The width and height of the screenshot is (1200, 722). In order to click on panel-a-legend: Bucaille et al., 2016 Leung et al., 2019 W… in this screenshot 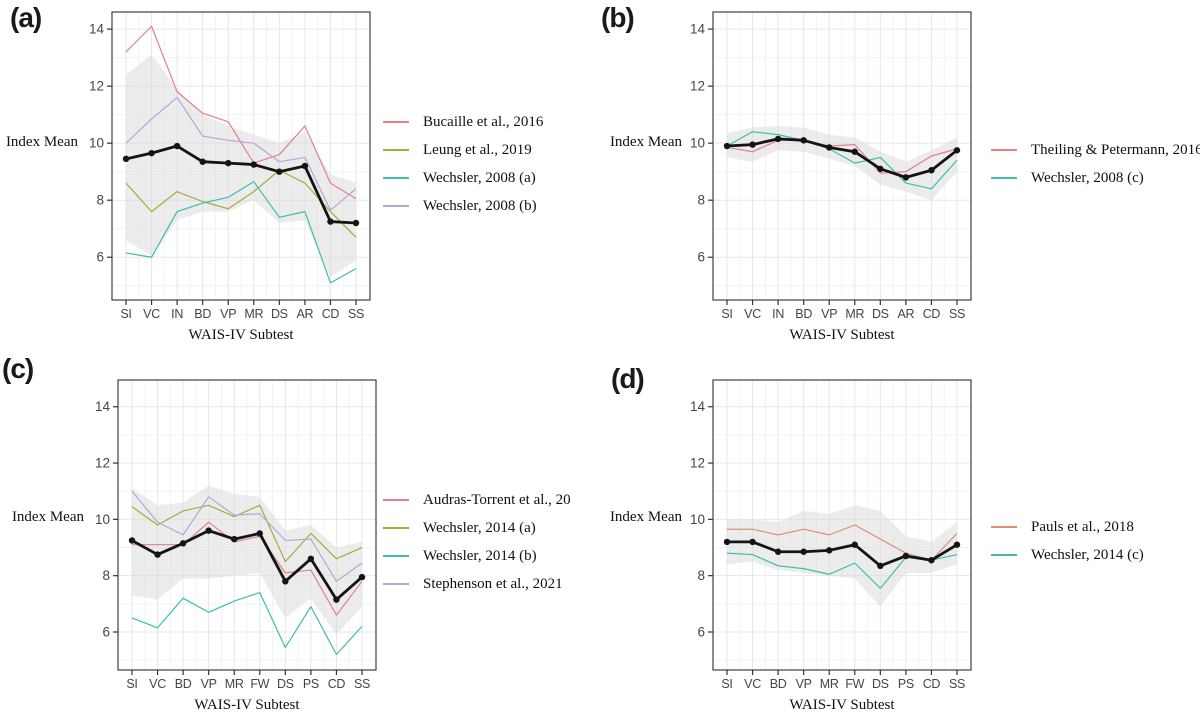, I will do `click(492, 164)`.